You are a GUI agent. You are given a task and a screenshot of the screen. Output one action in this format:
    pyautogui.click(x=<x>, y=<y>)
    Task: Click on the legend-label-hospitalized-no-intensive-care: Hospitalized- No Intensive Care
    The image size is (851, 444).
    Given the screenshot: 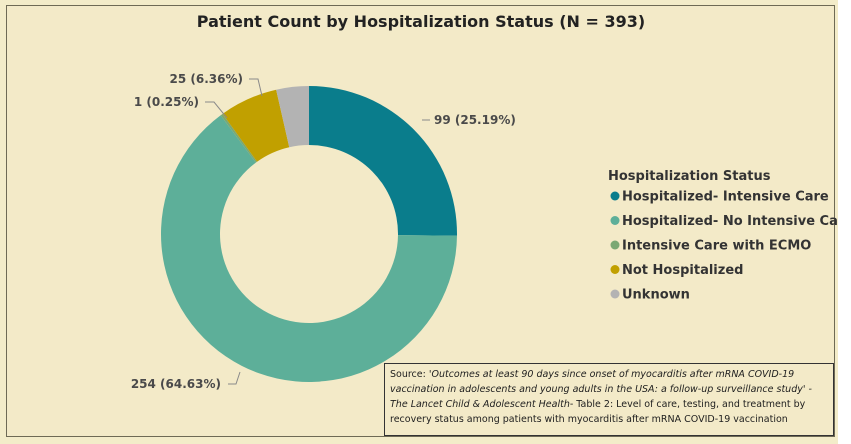 What is the action you would take?
    pyautogui.click(x=730, y=221)
    